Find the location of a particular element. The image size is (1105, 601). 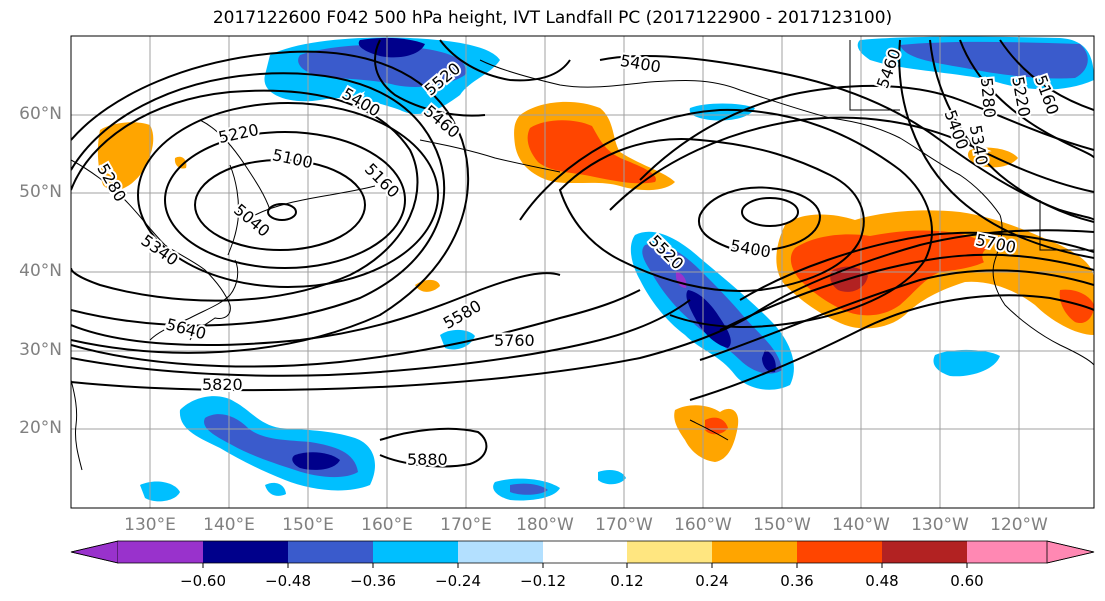

contour-label: 5460 is located at coordinates (441, 121).